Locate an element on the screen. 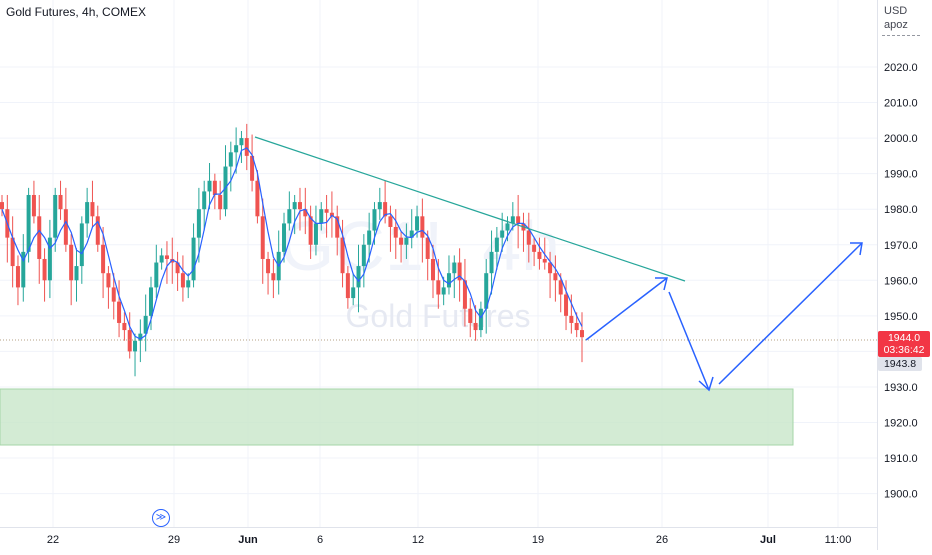 The width and height of the screenshot is (932, 555). bar-countdown: 03:36:42 is located at coordinates (904, 350).